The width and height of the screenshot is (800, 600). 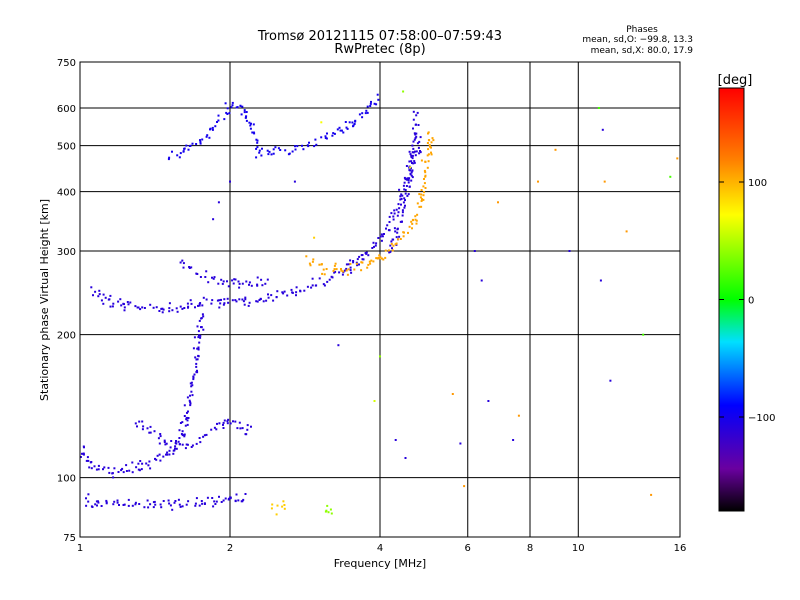 I want to click on x-tick-labels: 1 2 4 6 8 10 16, so click(x=382, y=548).